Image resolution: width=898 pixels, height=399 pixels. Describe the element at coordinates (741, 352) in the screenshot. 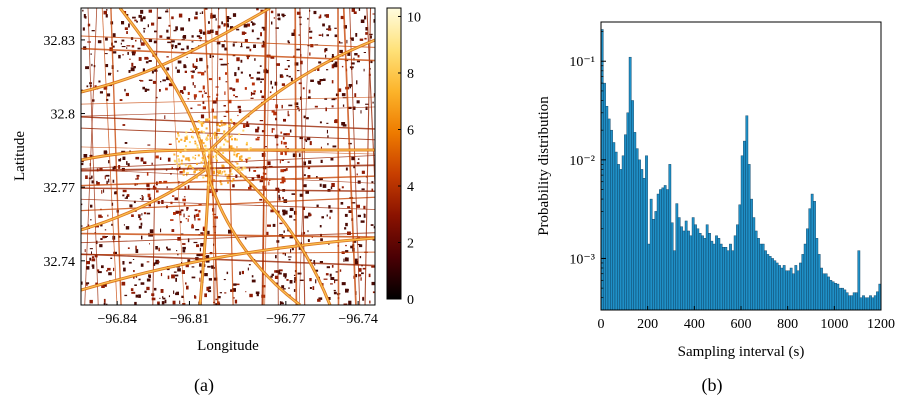

I see `histogram-x-label: Sampling interval (s)` at that location.